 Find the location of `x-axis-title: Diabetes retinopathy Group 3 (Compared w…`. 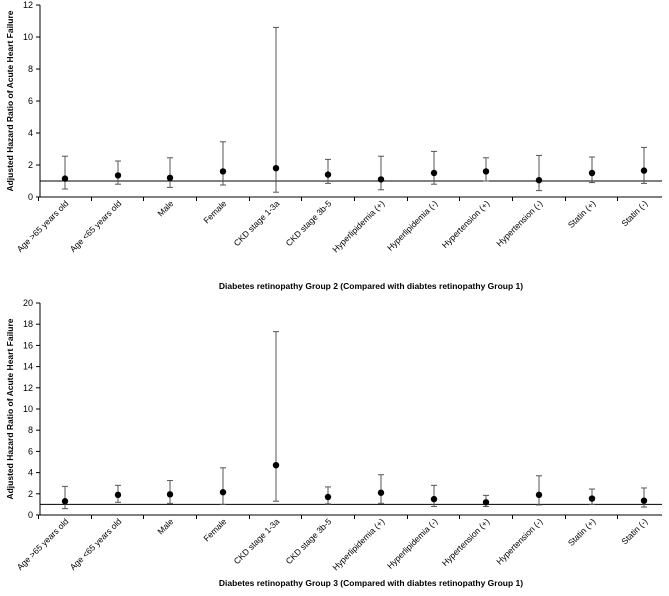

x-axis-title: Diabetes retinopathy Group 3 (Compared w… is located at coordinates (371, 583).